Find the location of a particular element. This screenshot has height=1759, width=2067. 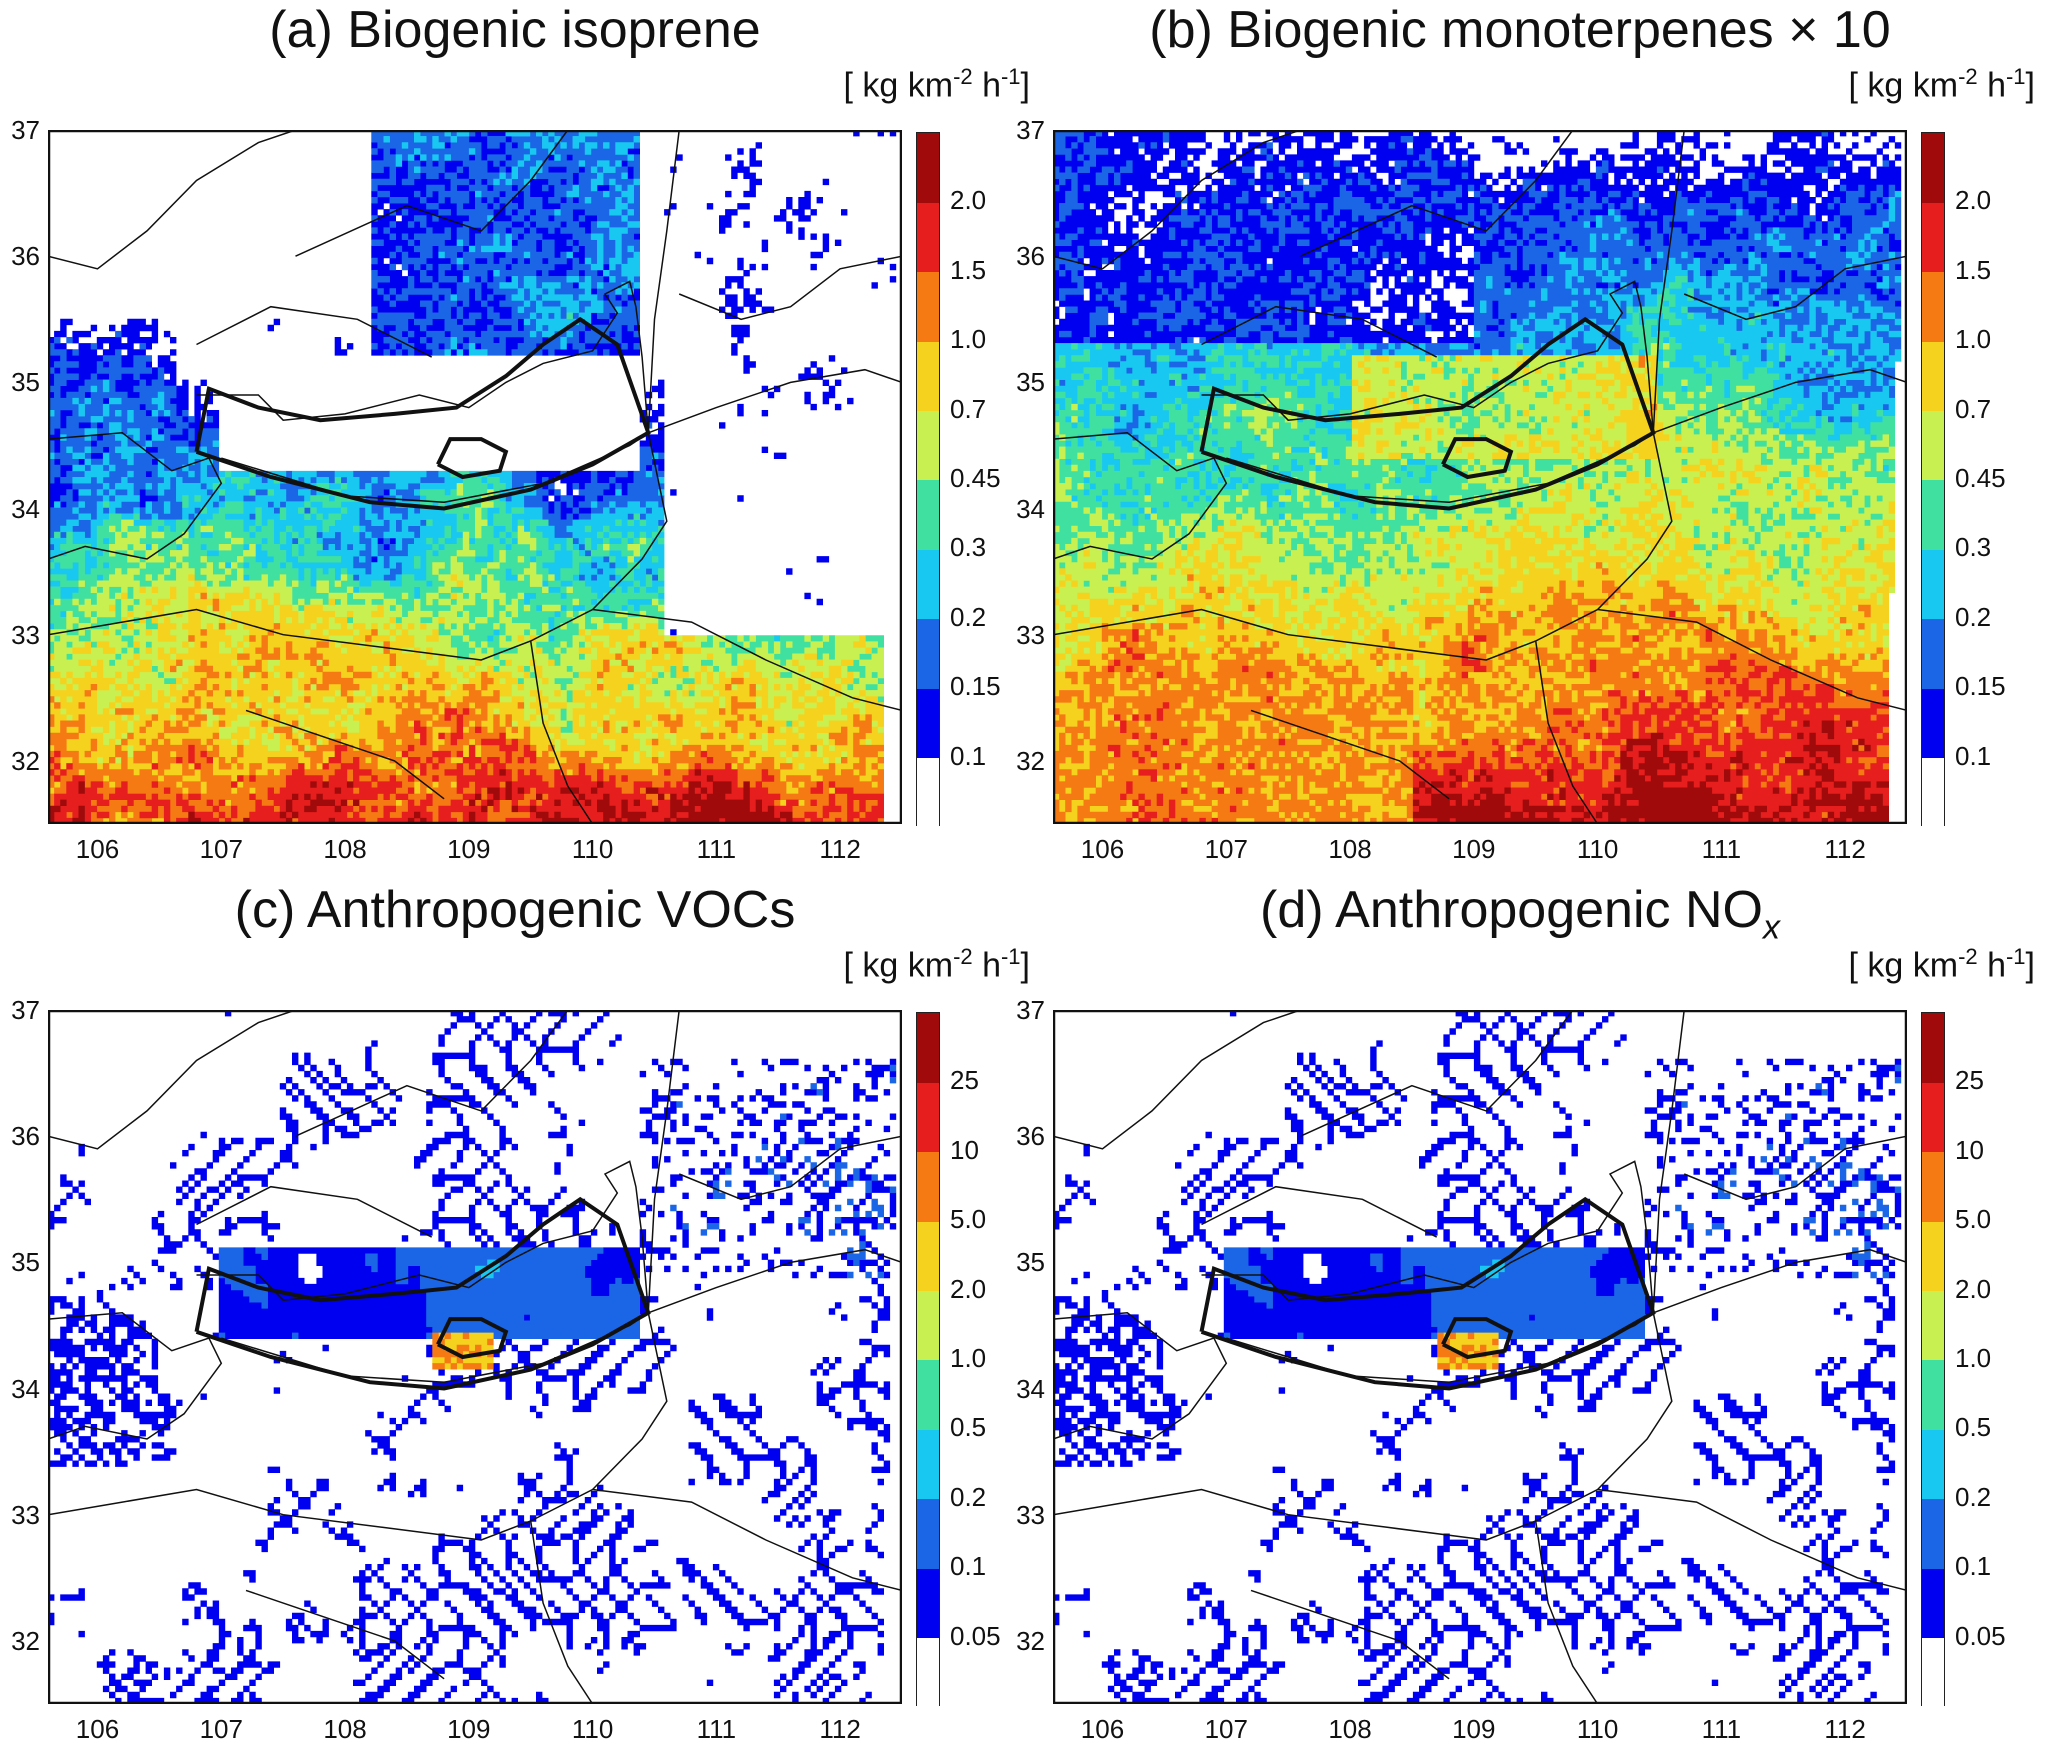

colorbar-label: 1.0 is located at coordinates (968, 1358).